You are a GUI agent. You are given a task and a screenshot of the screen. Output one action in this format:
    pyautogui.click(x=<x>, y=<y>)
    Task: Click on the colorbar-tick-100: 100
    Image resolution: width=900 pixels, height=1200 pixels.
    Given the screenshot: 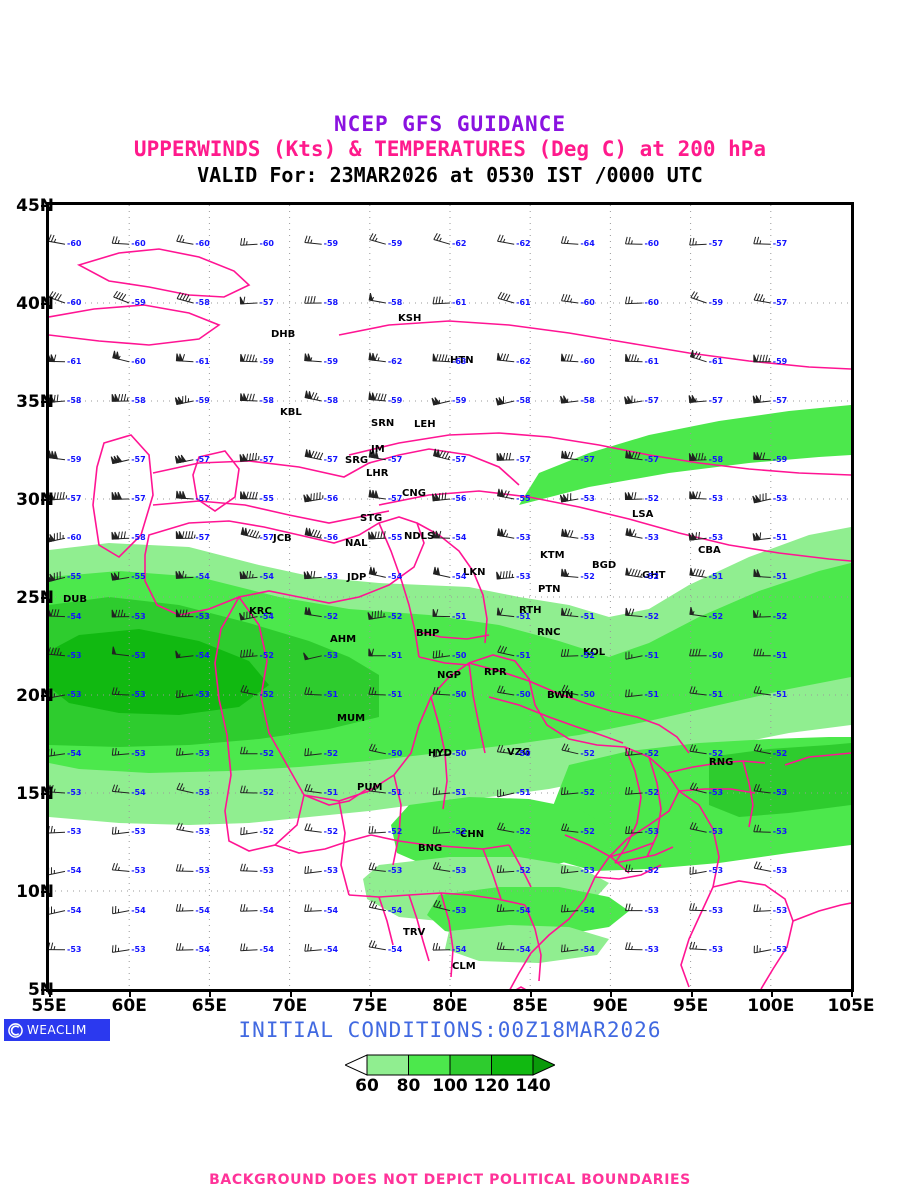 What is the action you would take?
    pyautogui.click(x=450, y=1086)
    